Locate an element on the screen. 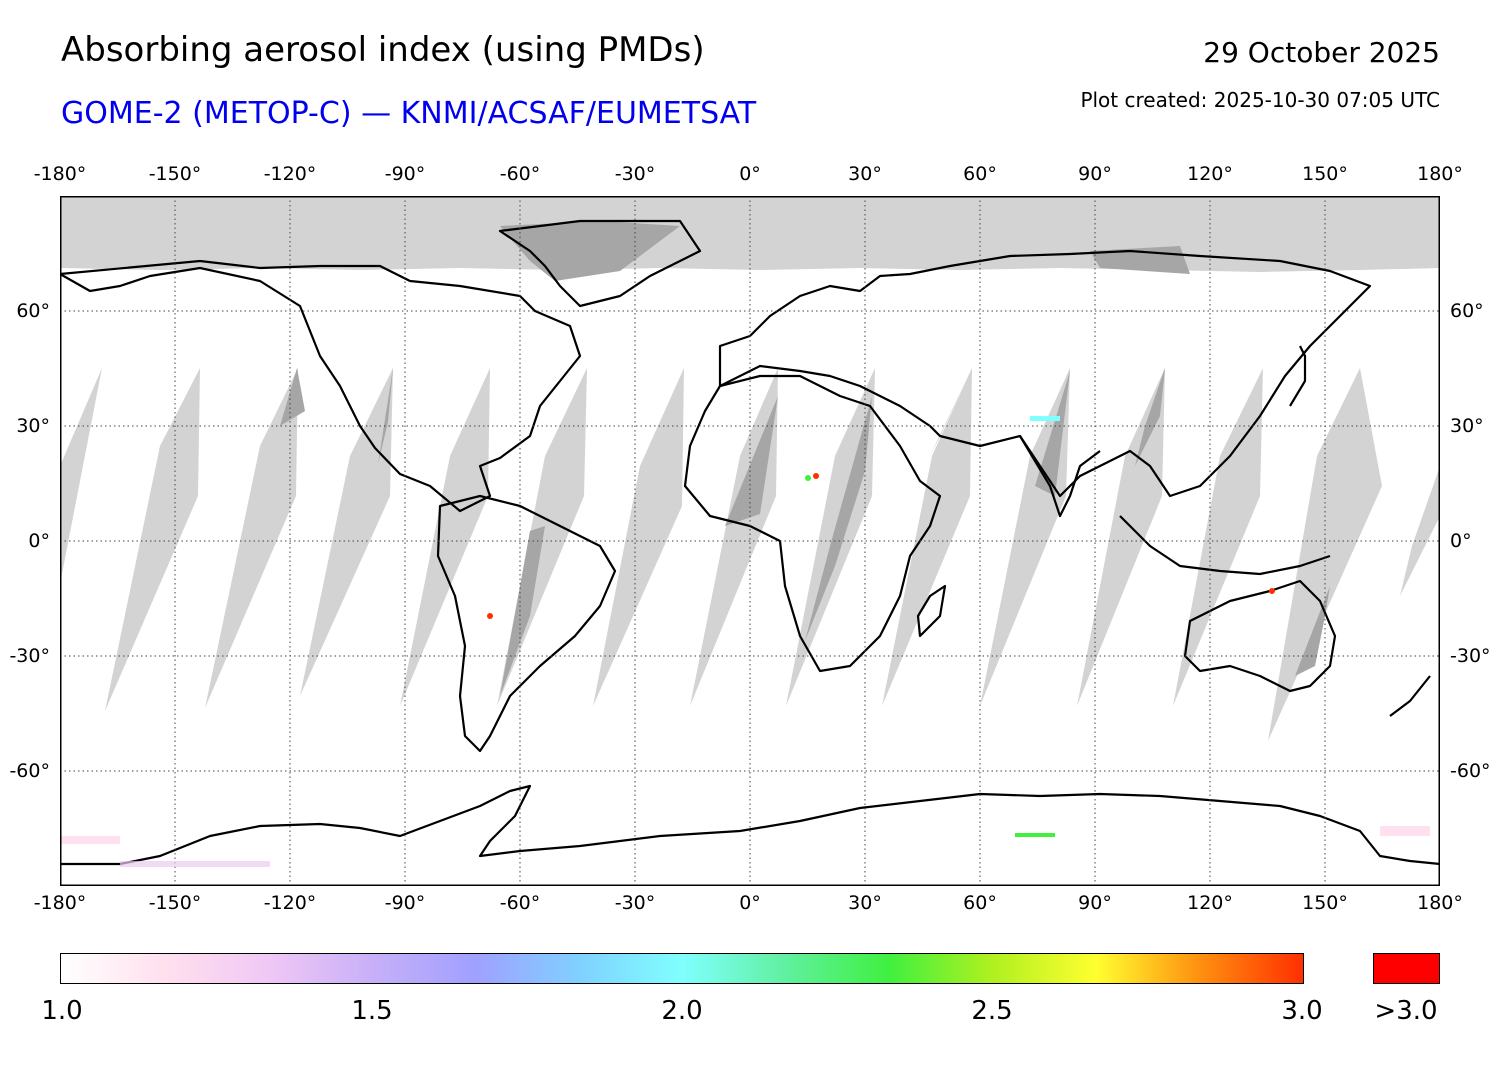 The image size is (1500, 1065). lon-label-top: -60° is located at coordinates (520, 174).